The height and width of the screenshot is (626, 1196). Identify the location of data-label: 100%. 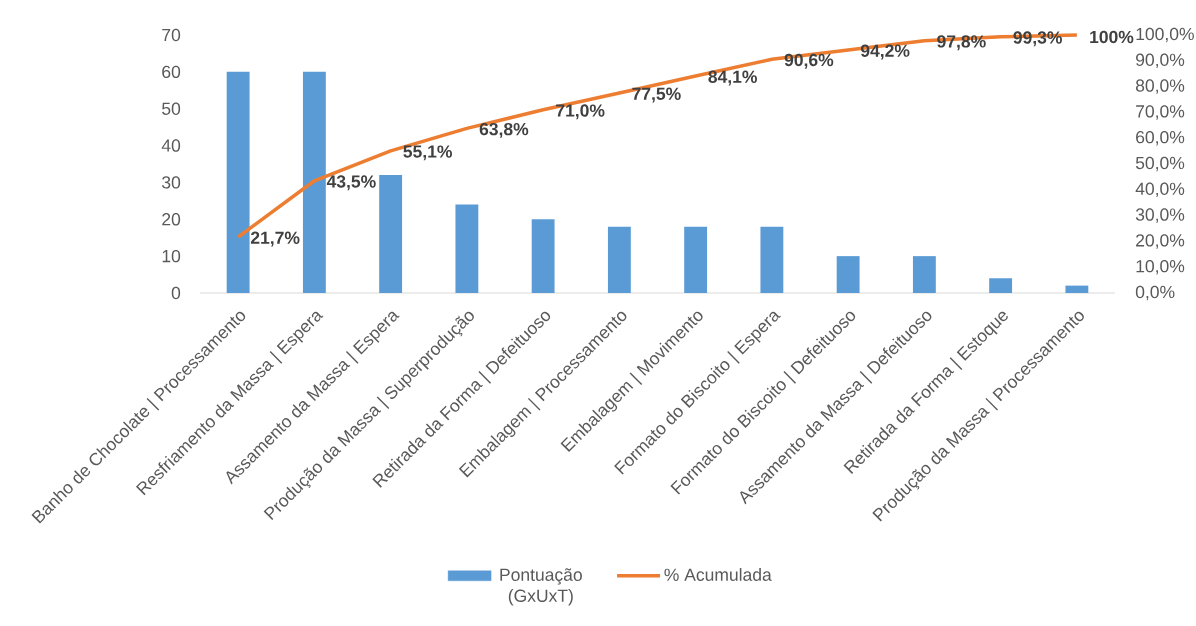
(1112, 37).